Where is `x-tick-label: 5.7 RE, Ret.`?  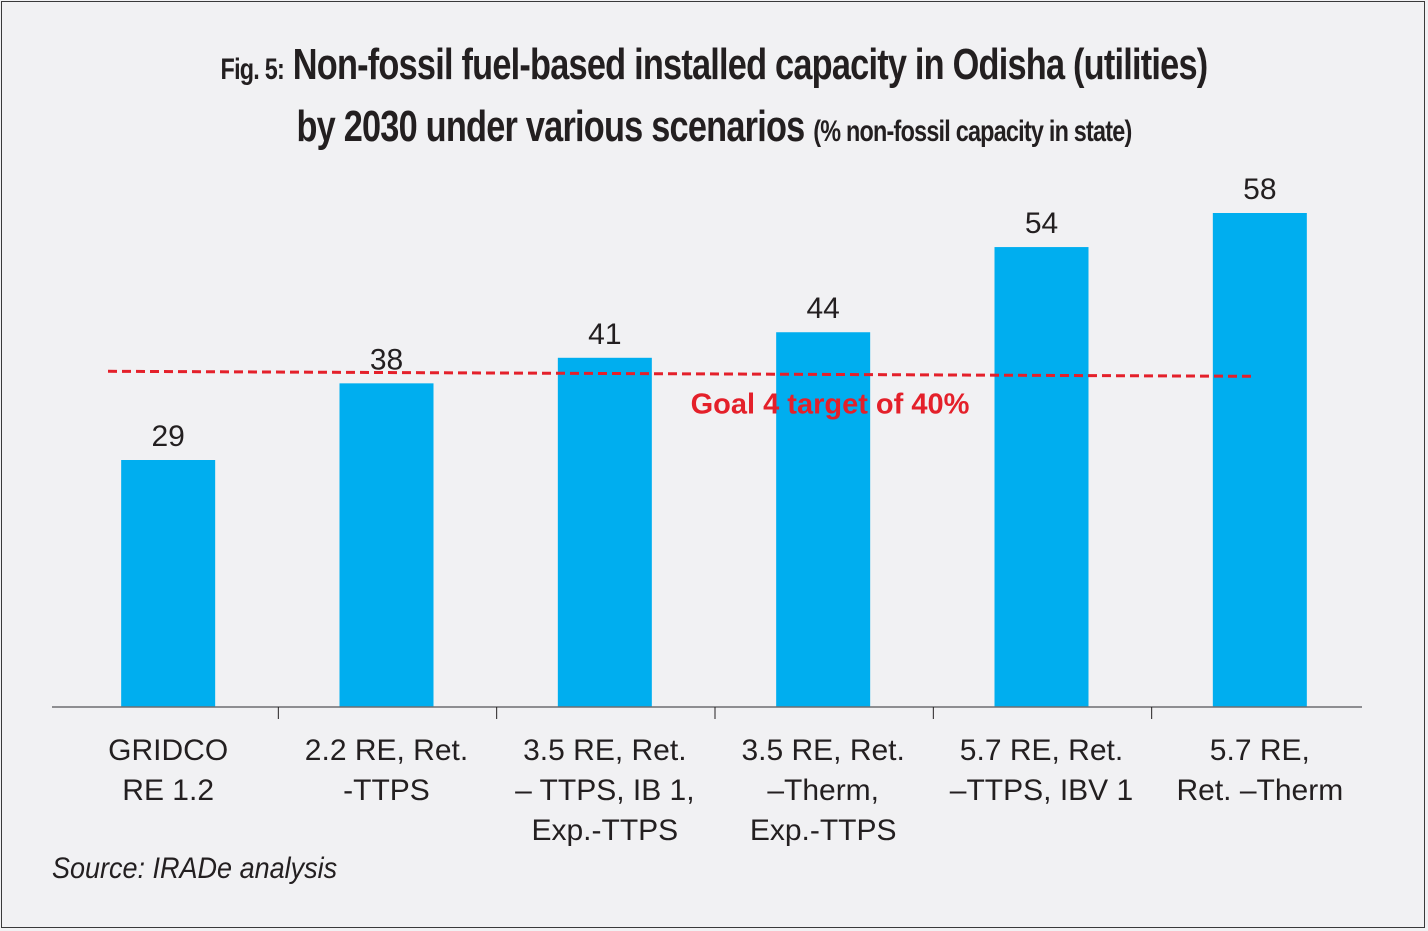
x-tick-label: 5.7 RE, Ret. is located at coordinates (1041, 750).